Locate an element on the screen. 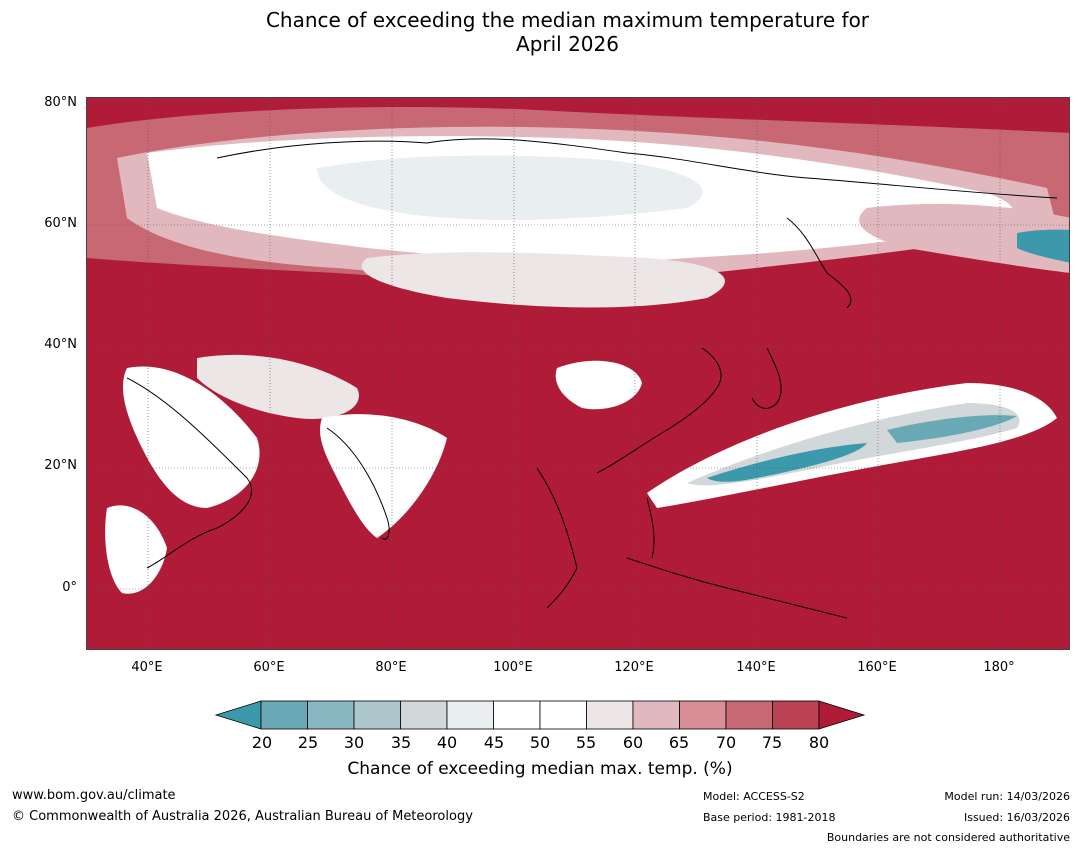 The width and height of the screenshot is (1081, 850). colorbar-tick: 45 is located at coordinates (494, 742).